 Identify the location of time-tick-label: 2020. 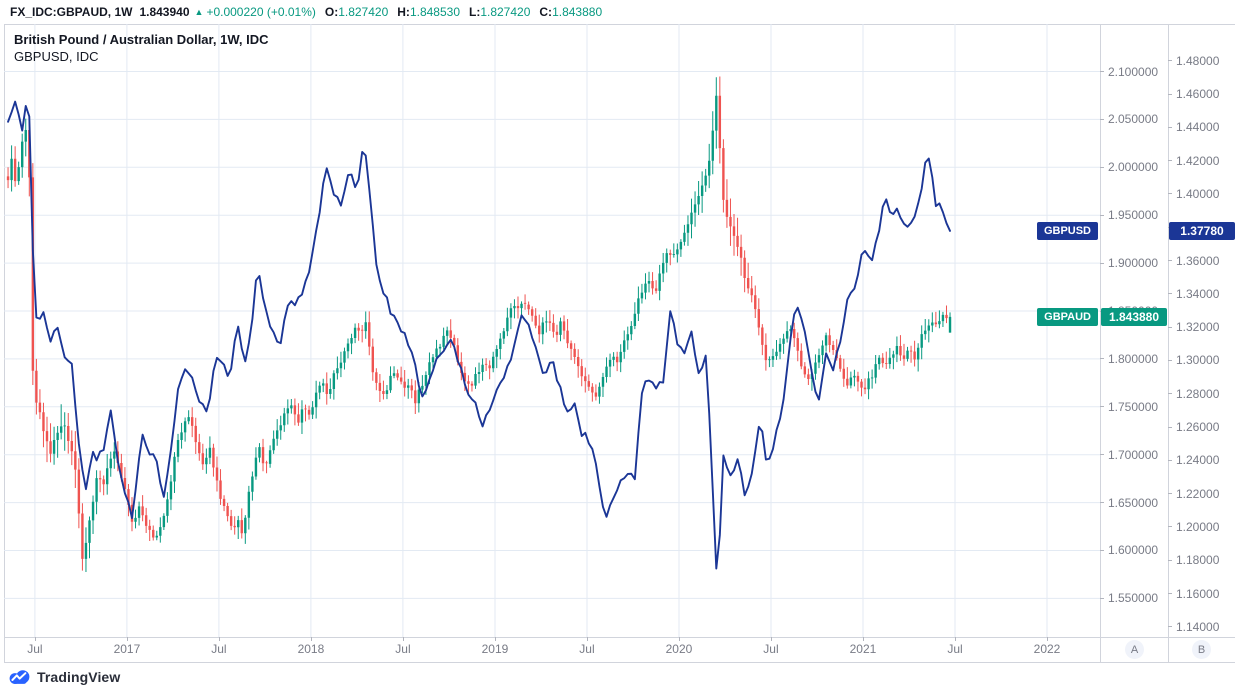
(679, 649).